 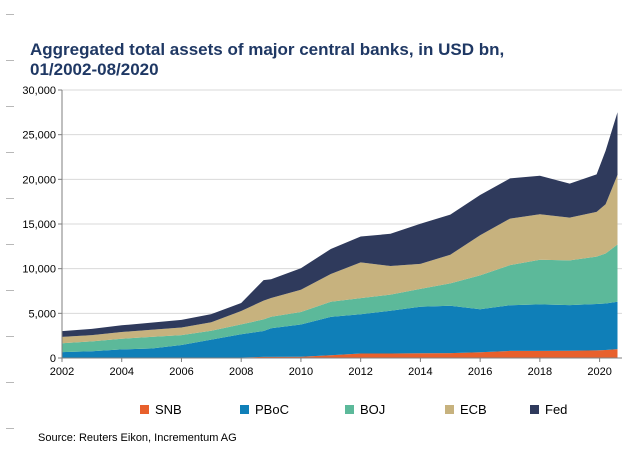 I want to click on area-snb, so click(x=340, y=353).